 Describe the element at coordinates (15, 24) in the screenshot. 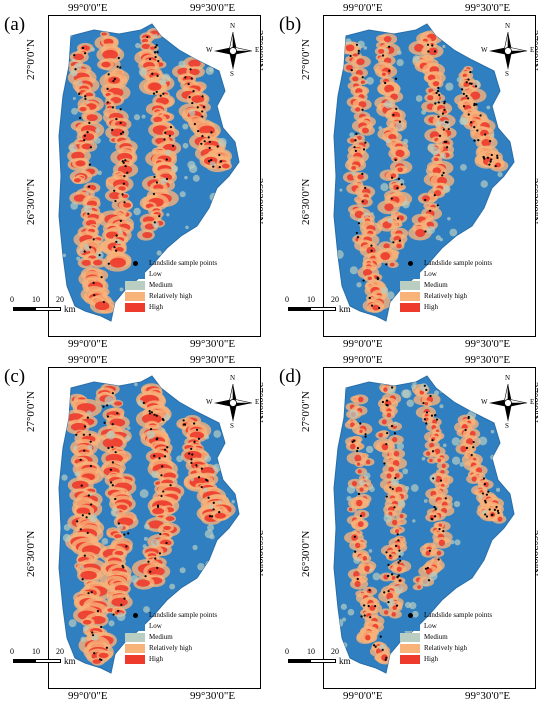

I see `panel-label: (a)` at that location.